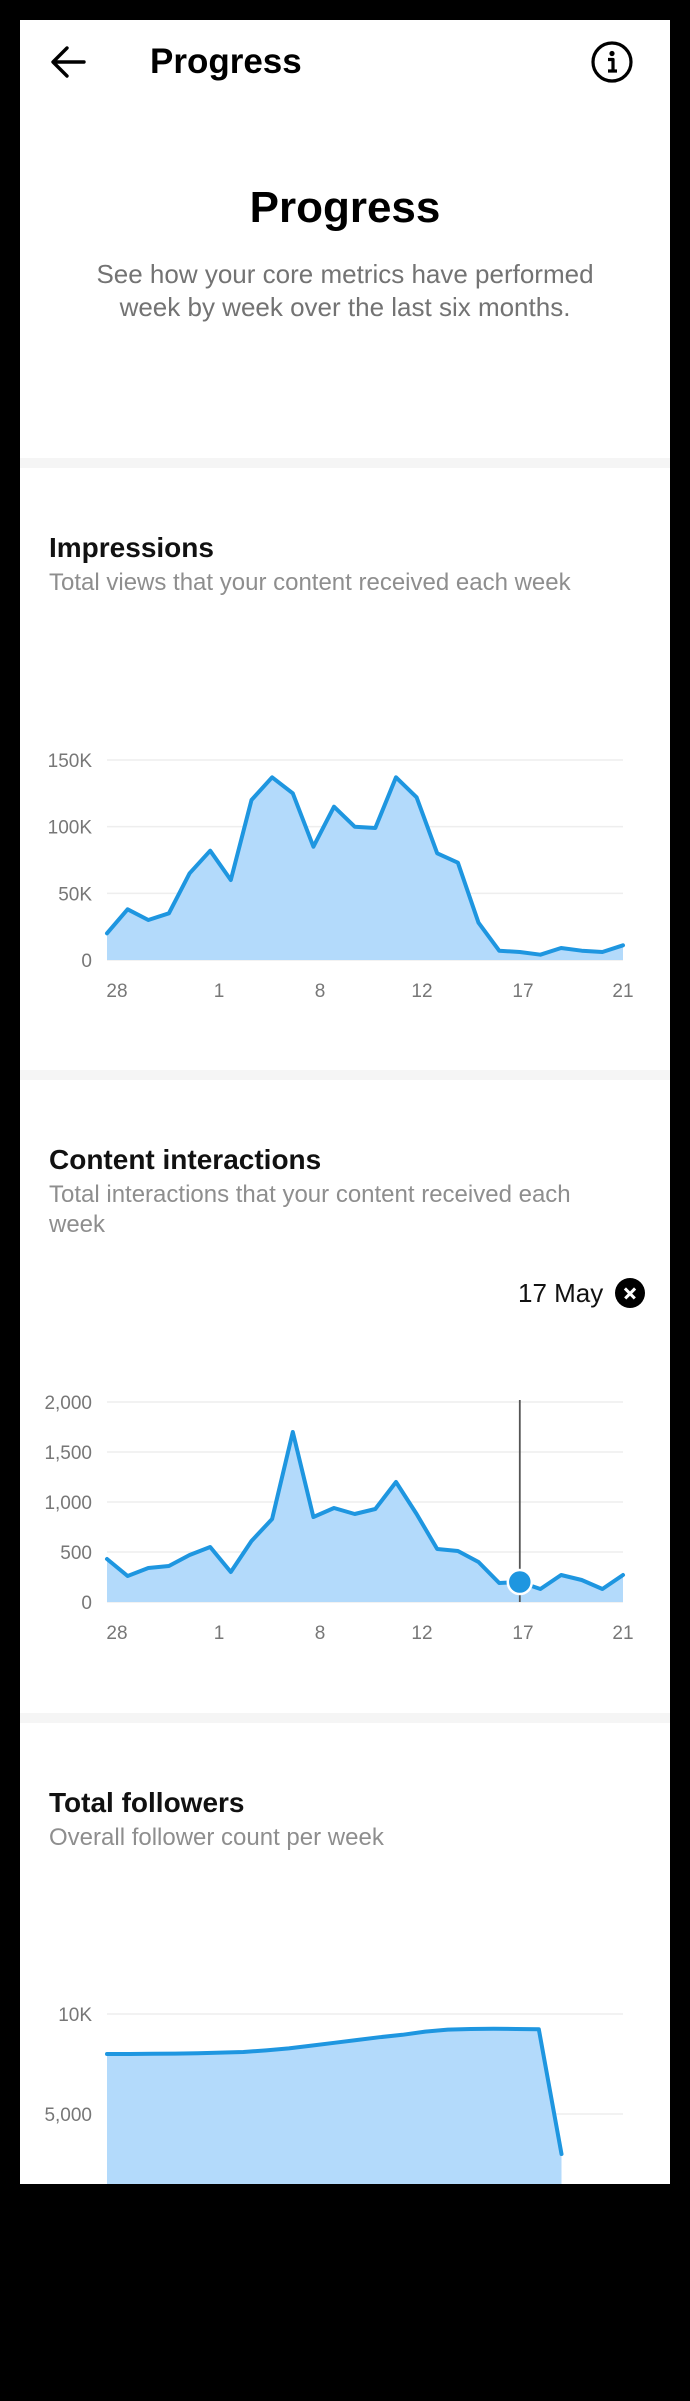  I want to click on close-icon, so click(630, 1293).